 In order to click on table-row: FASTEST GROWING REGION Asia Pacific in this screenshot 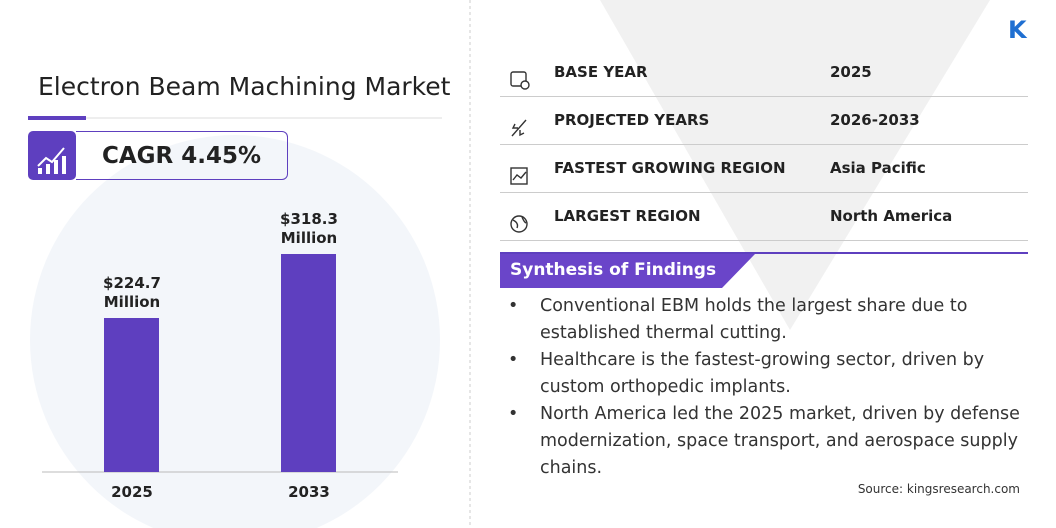, I will do `click(764, 169)`.